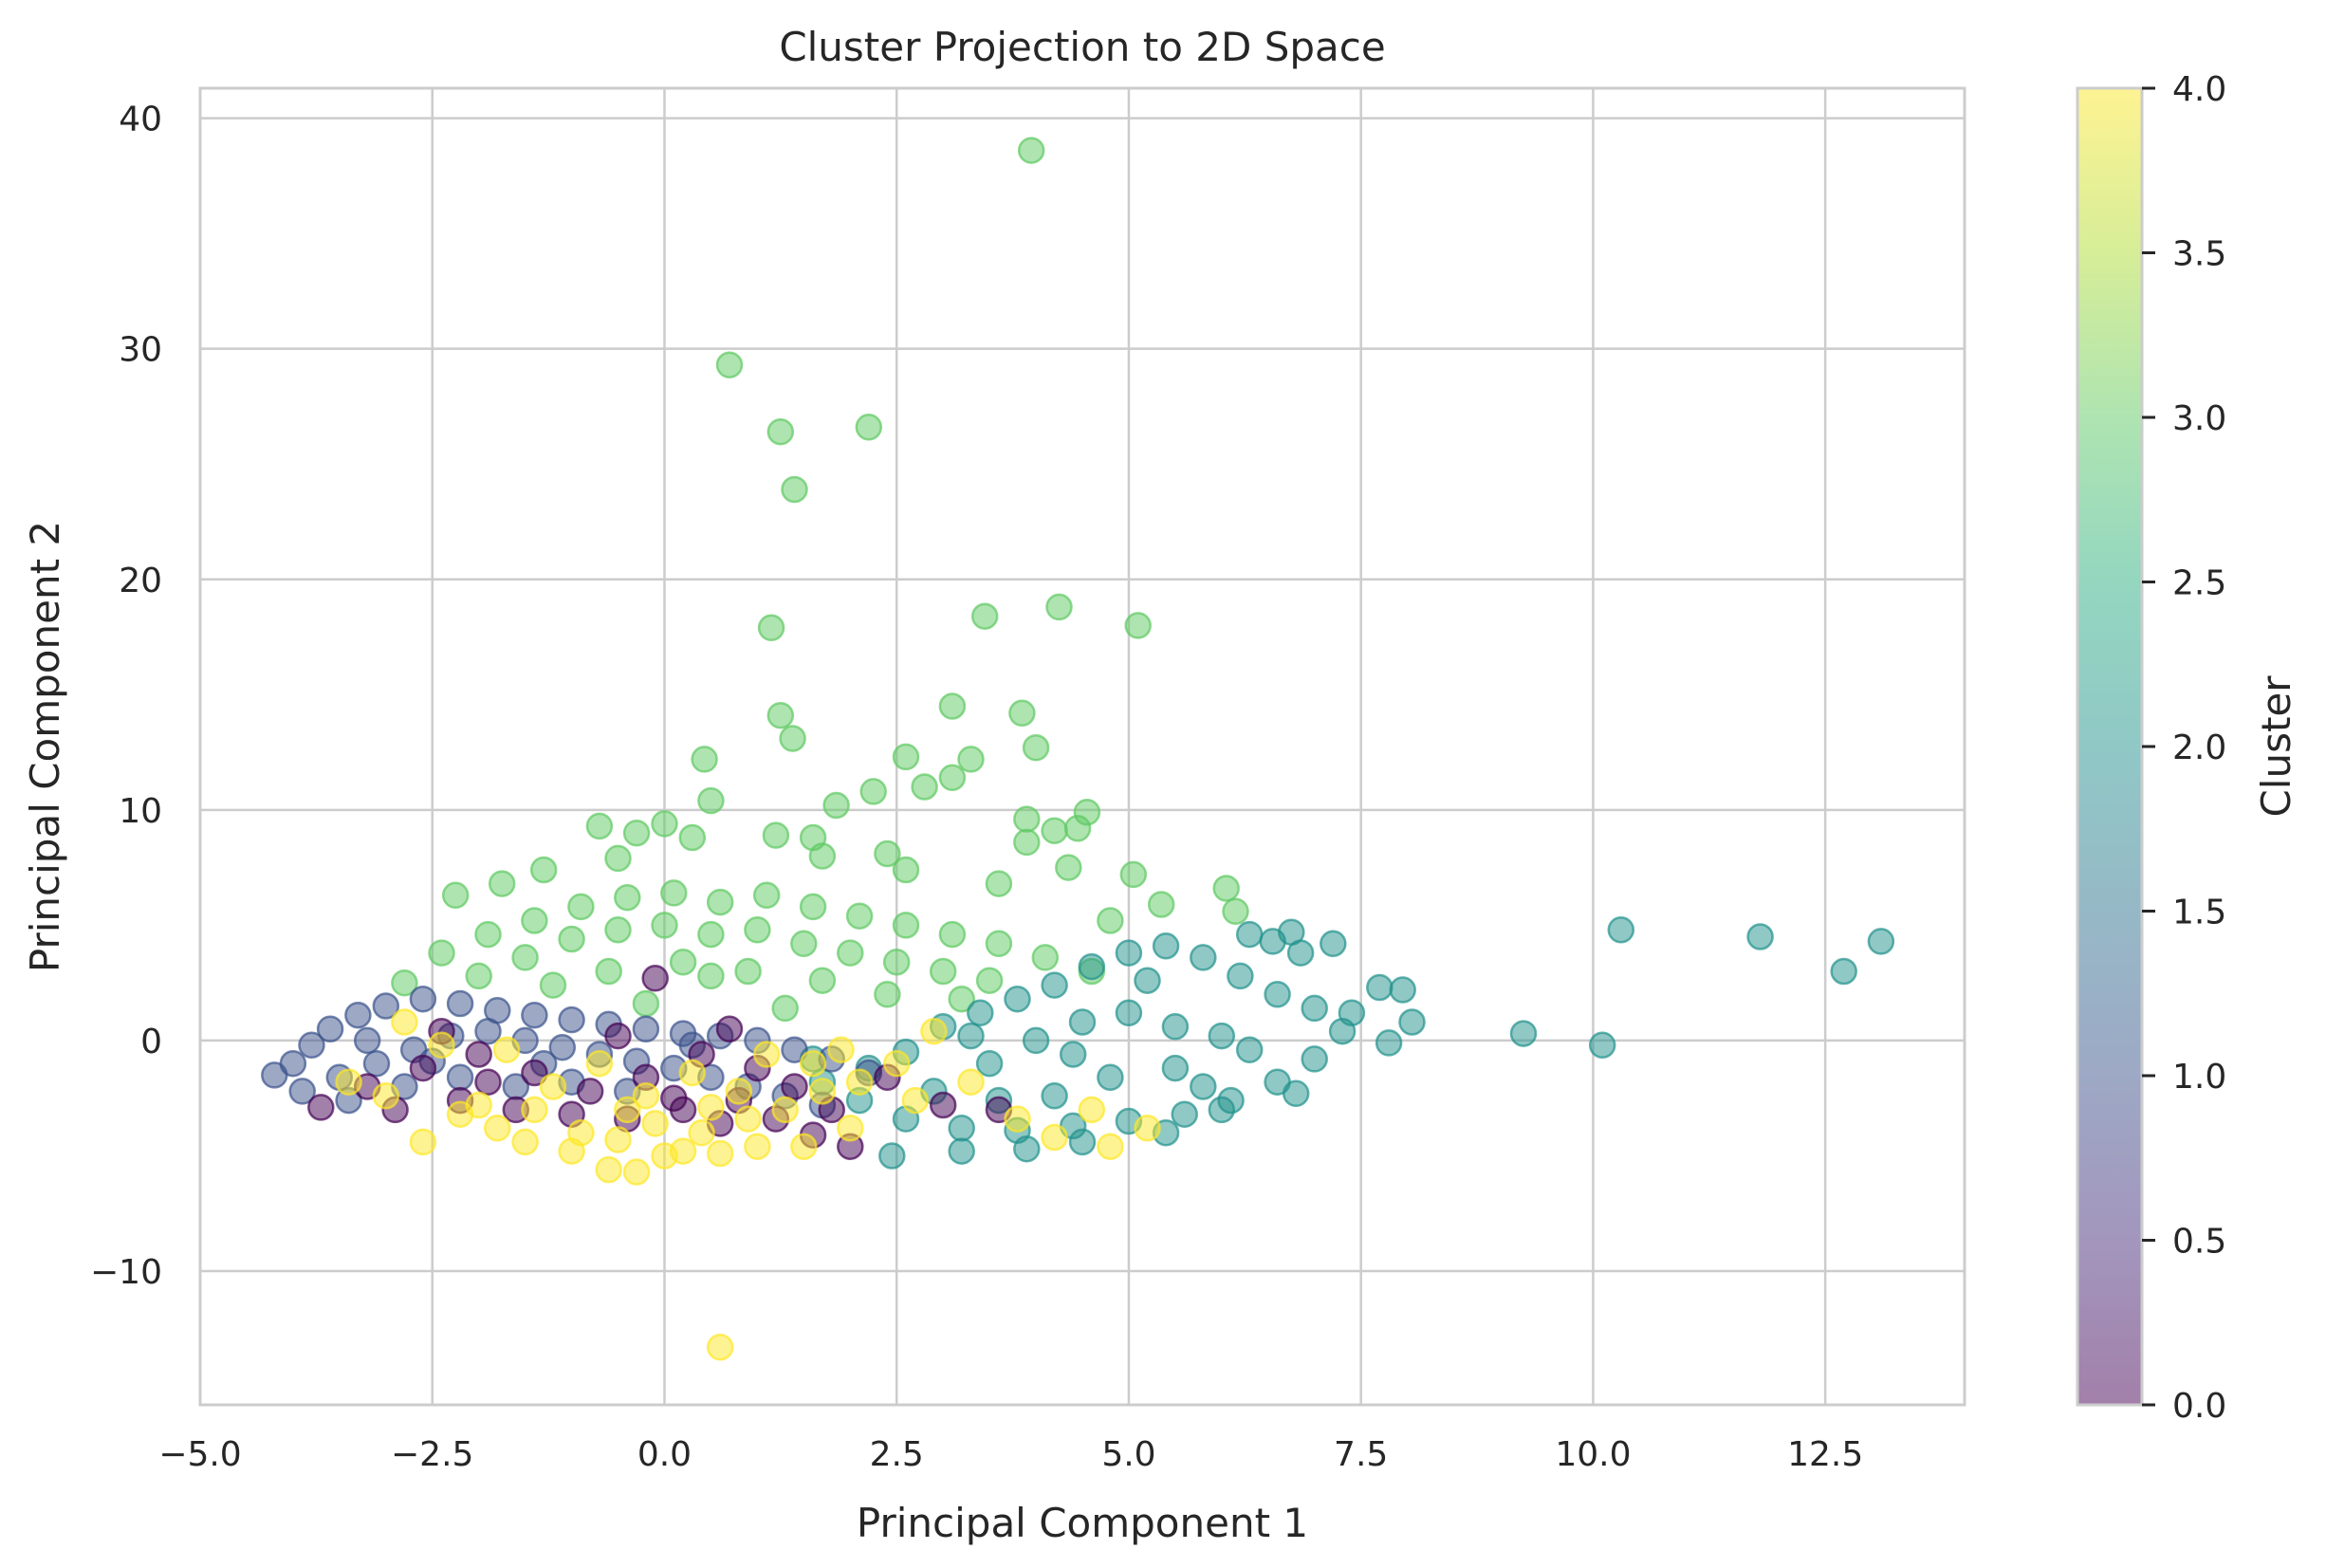 Image resolution: width=2326 pixels, height=1568 pixels. What do you see at coordinates (2109, 747) in the screenshot?
I see `colorbar-gradient` at bounding box center [2109, 747].